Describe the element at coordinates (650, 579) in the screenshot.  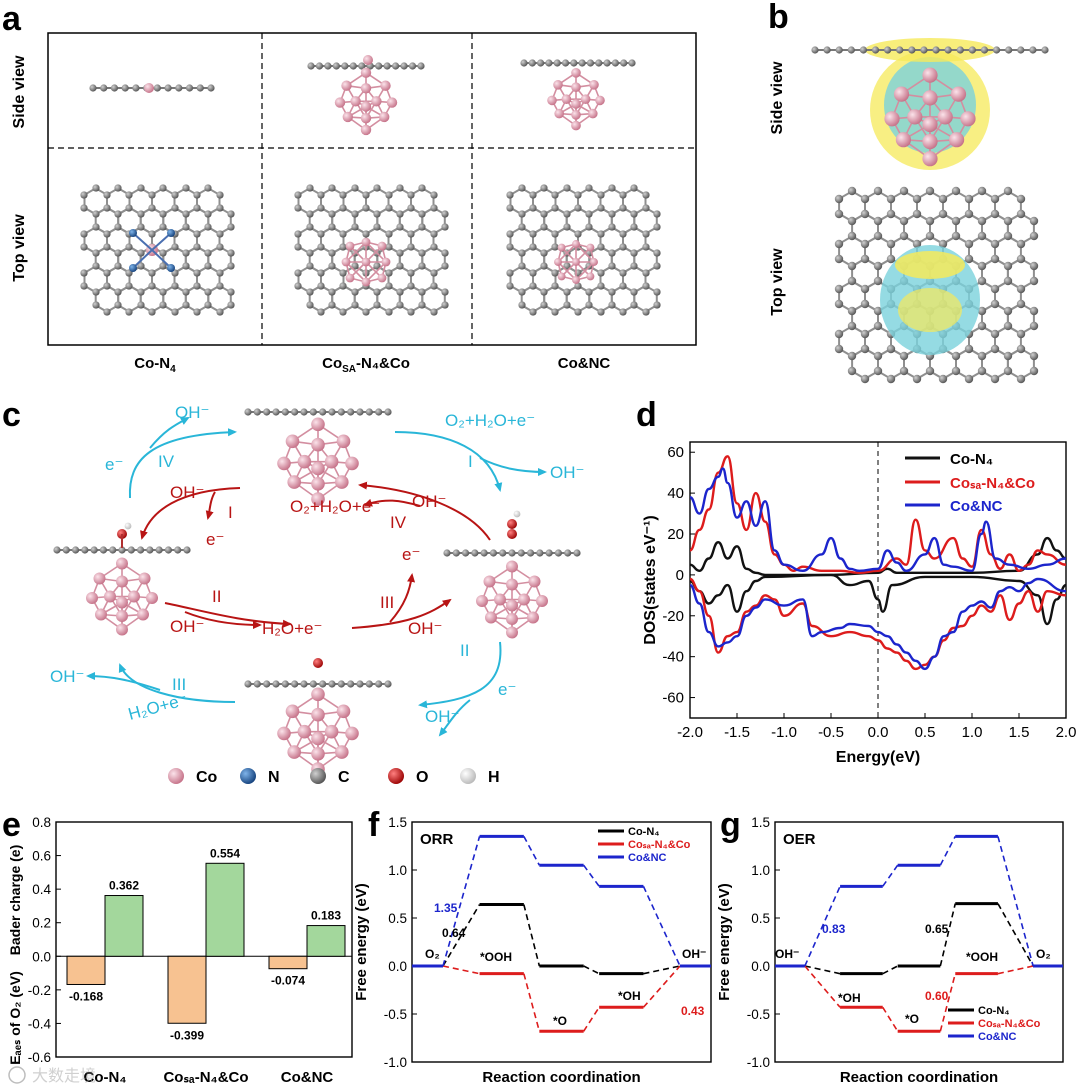
I see `y-axis-title: DOS(states eV⁻¹)` at that location.